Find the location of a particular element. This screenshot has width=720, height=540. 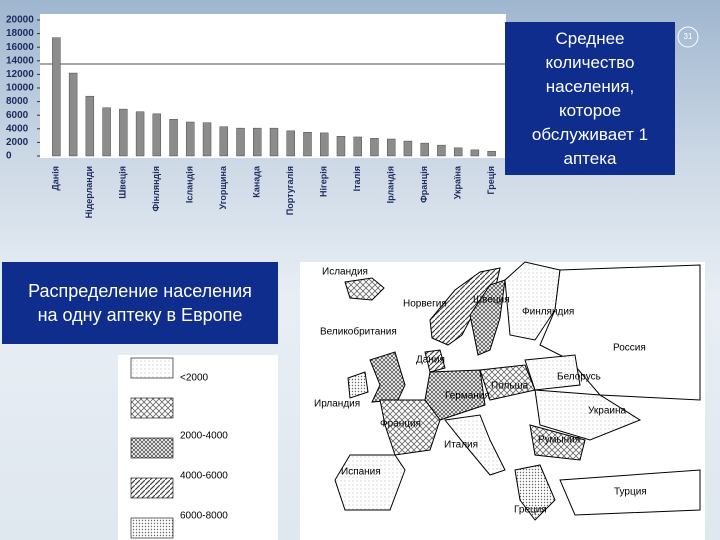

y-tick-label: 2000 is located at coordinates (17, 142).